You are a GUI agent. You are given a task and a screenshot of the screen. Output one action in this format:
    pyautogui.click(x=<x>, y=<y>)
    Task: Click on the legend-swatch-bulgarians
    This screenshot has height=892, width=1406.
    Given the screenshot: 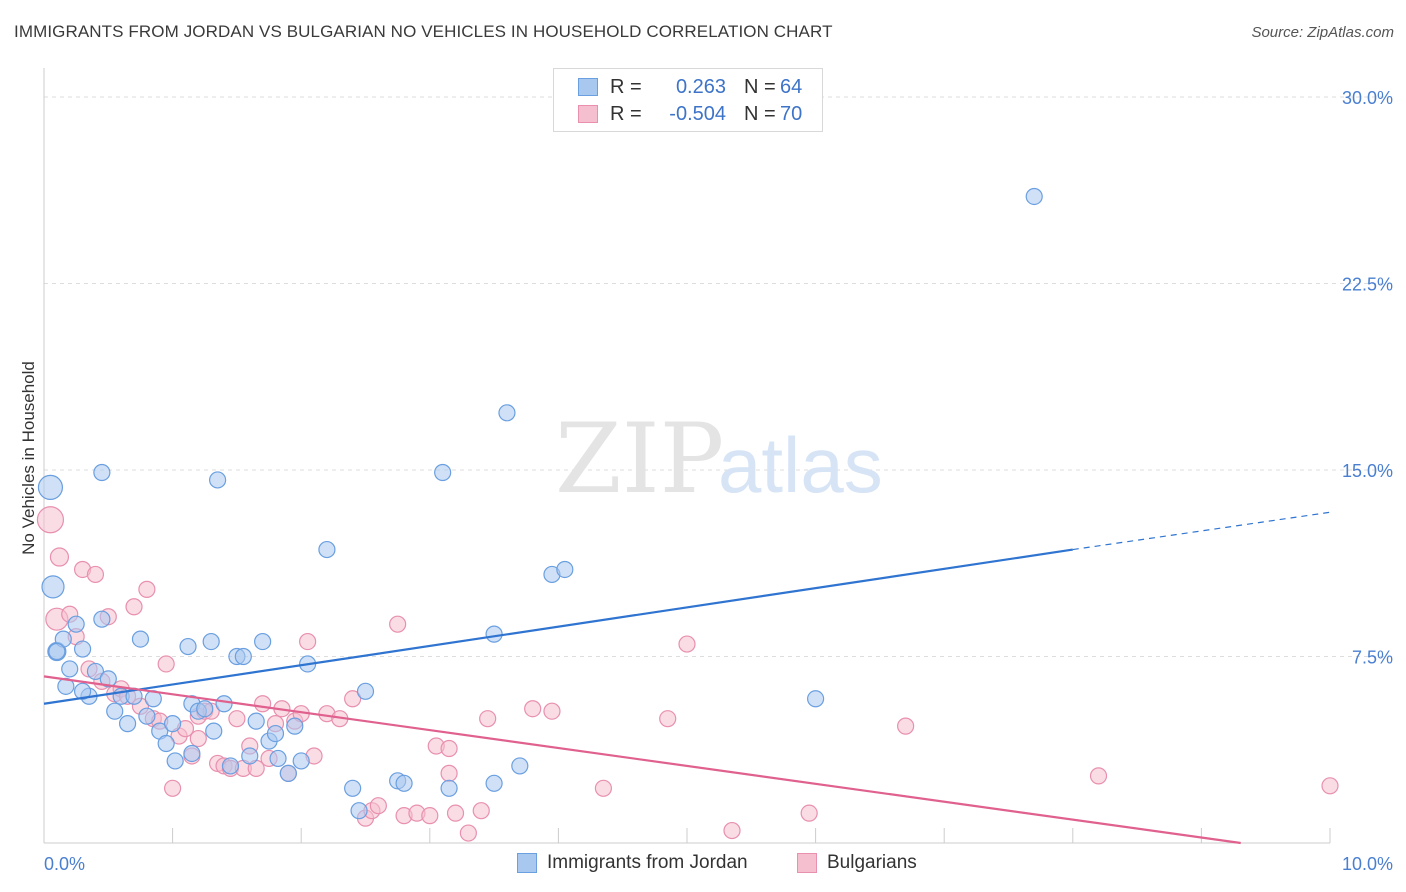 What is the action you would take?
    pyautogui.click(x=588, y=114)
    